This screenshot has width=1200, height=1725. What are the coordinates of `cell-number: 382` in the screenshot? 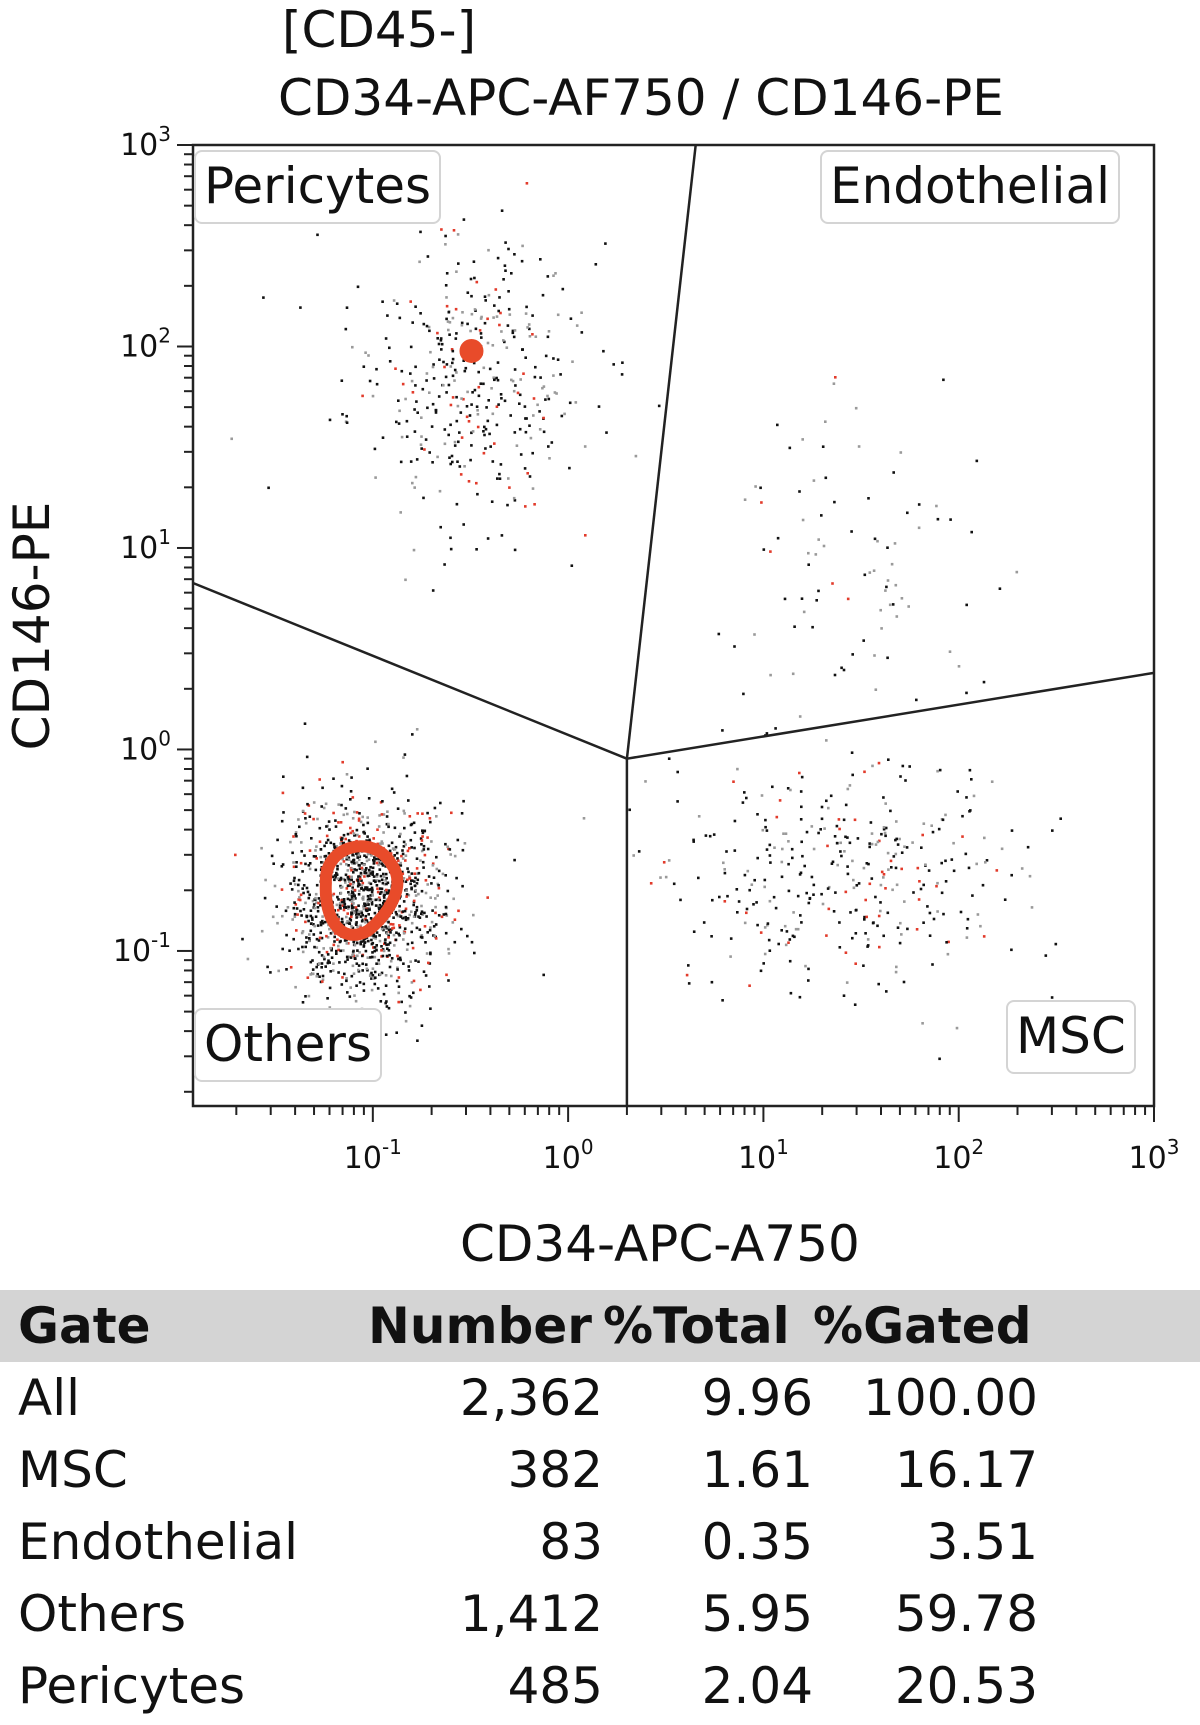 It's located at (555, 1470).